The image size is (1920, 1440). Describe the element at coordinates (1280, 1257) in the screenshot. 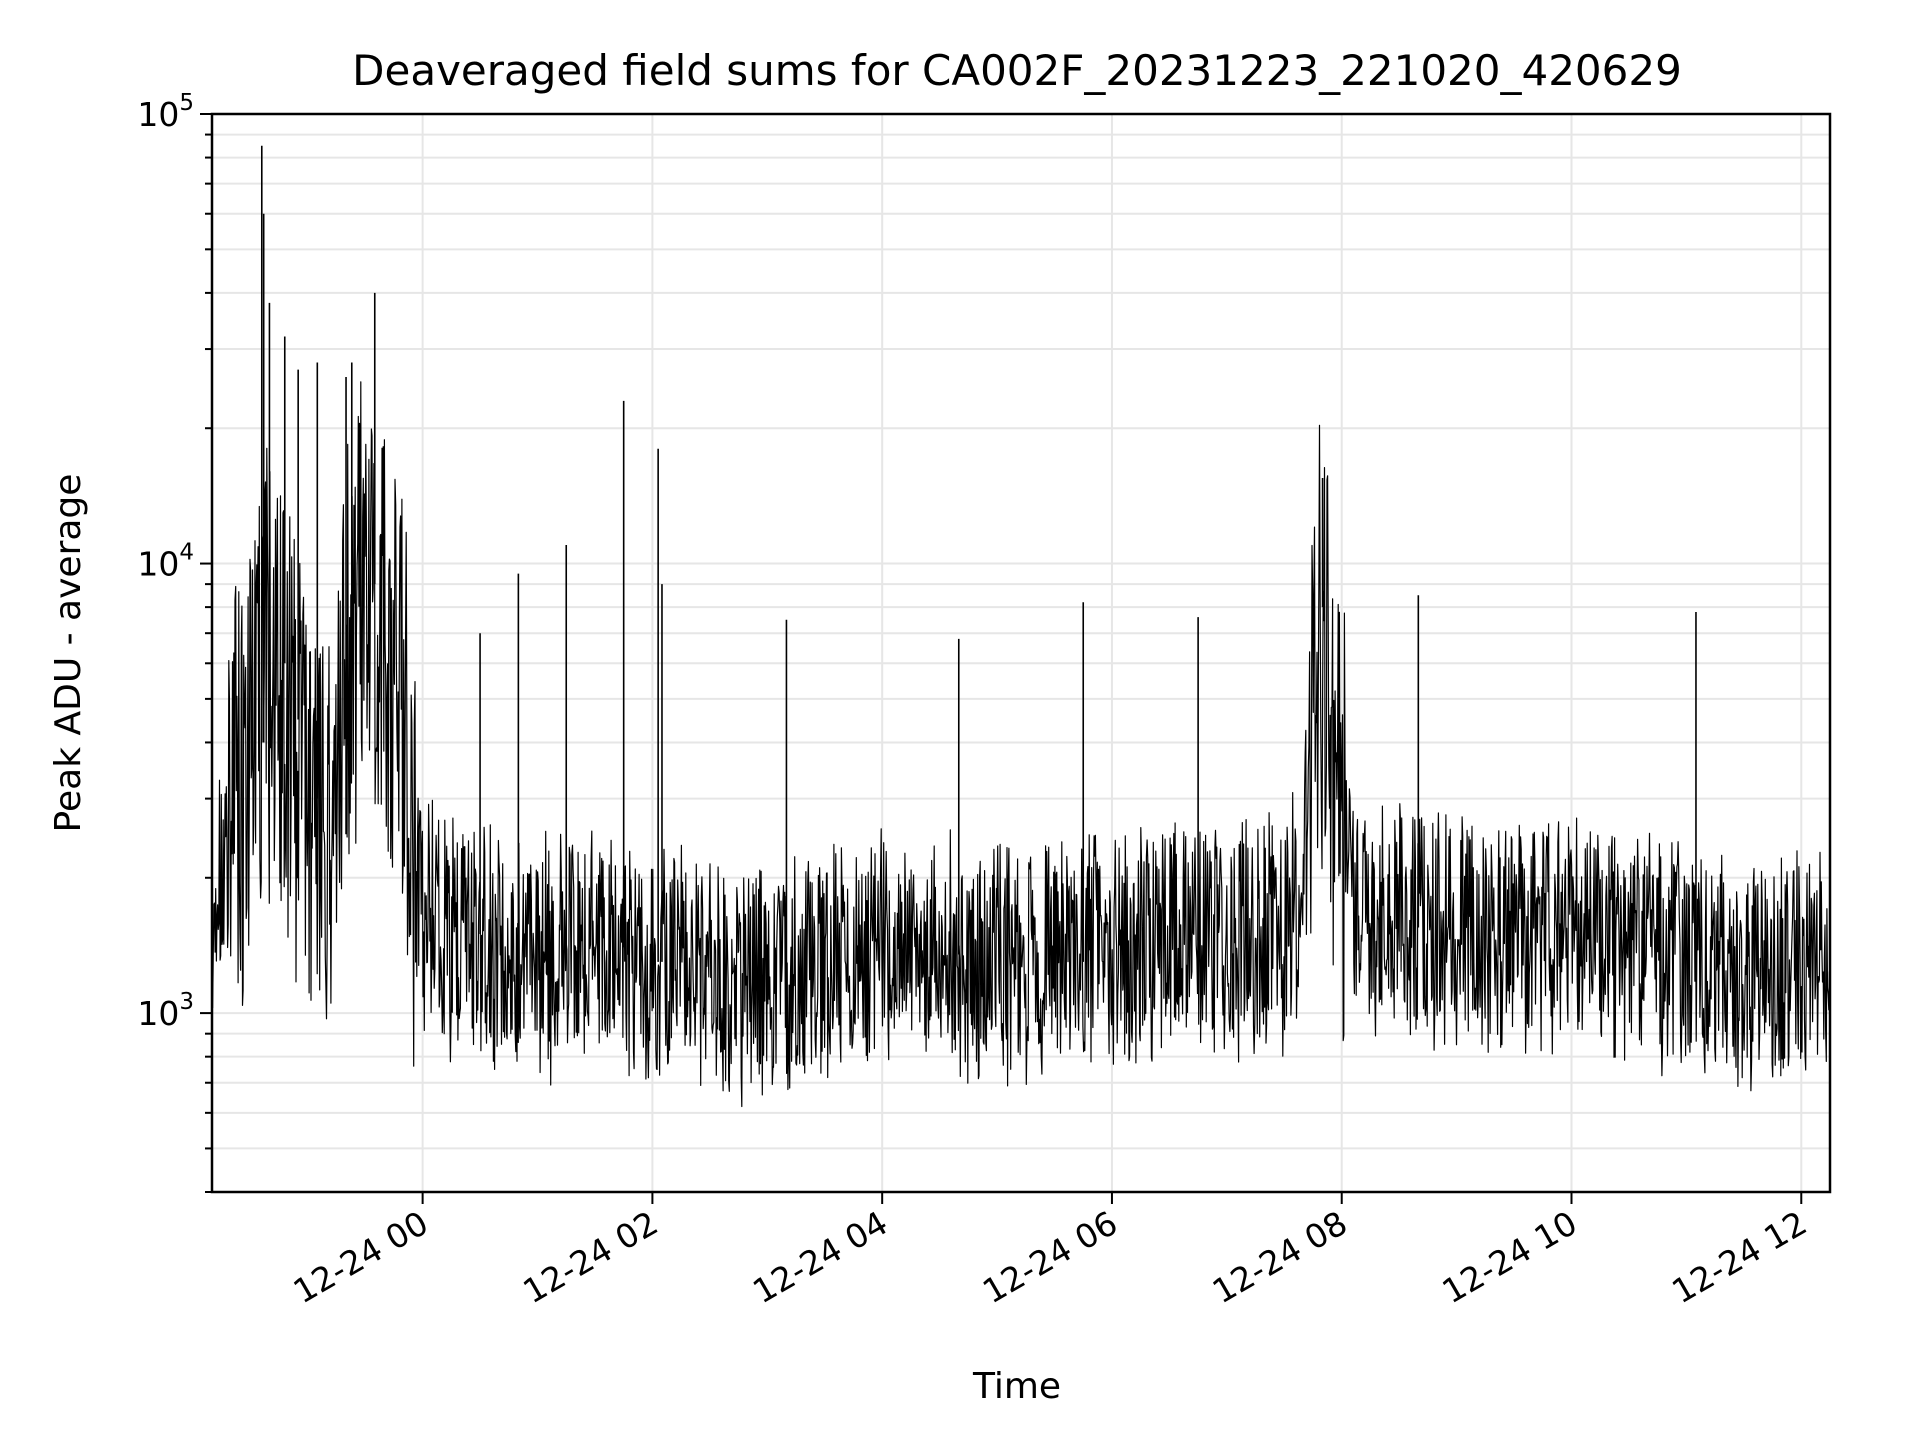

I see `x-tick-label: 12-24 08` at that location.